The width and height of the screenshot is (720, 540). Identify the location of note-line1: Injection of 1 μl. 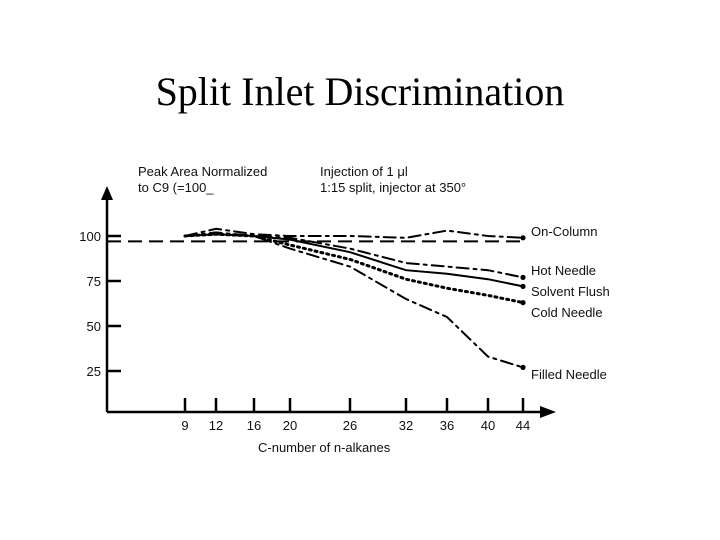
(364, 171).